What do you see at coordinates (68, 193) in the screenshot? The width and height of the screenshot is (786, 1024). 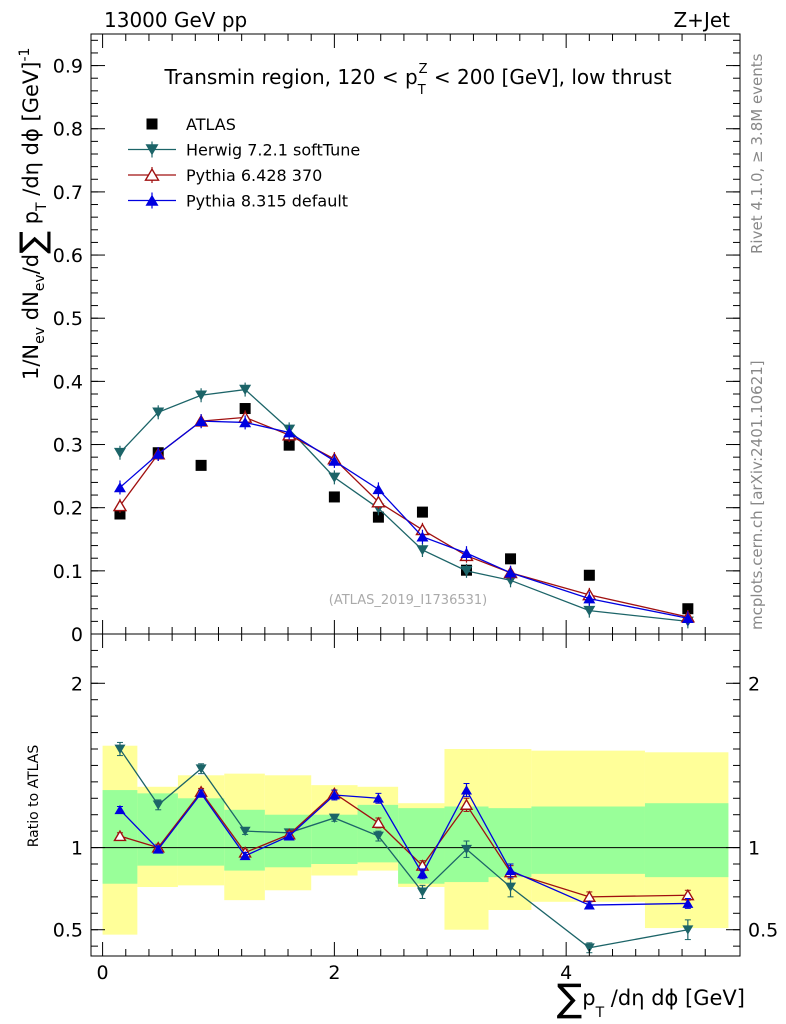 I see `main-y-tick-label: 0.7` at bounding box center [68, 193].